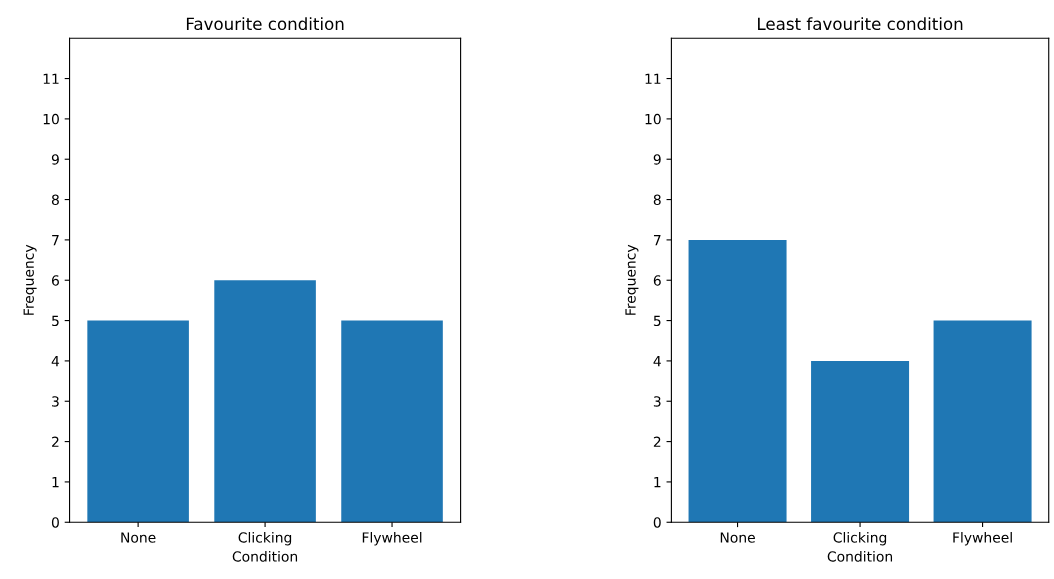 Image resolution: width=1054 pixels, height=579 pixels. I want to click on chart-title: Least favourite condition, so click(860, 24).